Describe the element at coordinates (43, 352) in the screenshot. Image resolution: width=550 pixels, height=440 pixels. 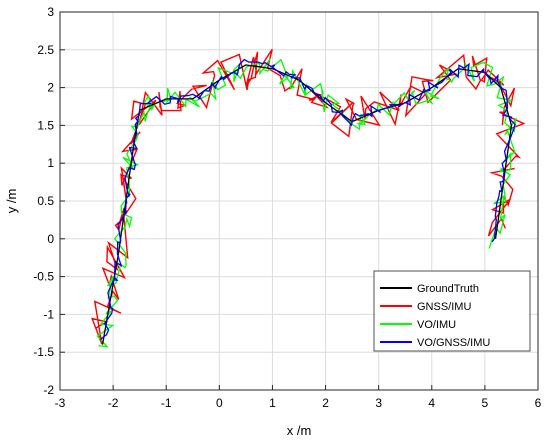
I see `y-tick-label: -1.5` at that location.